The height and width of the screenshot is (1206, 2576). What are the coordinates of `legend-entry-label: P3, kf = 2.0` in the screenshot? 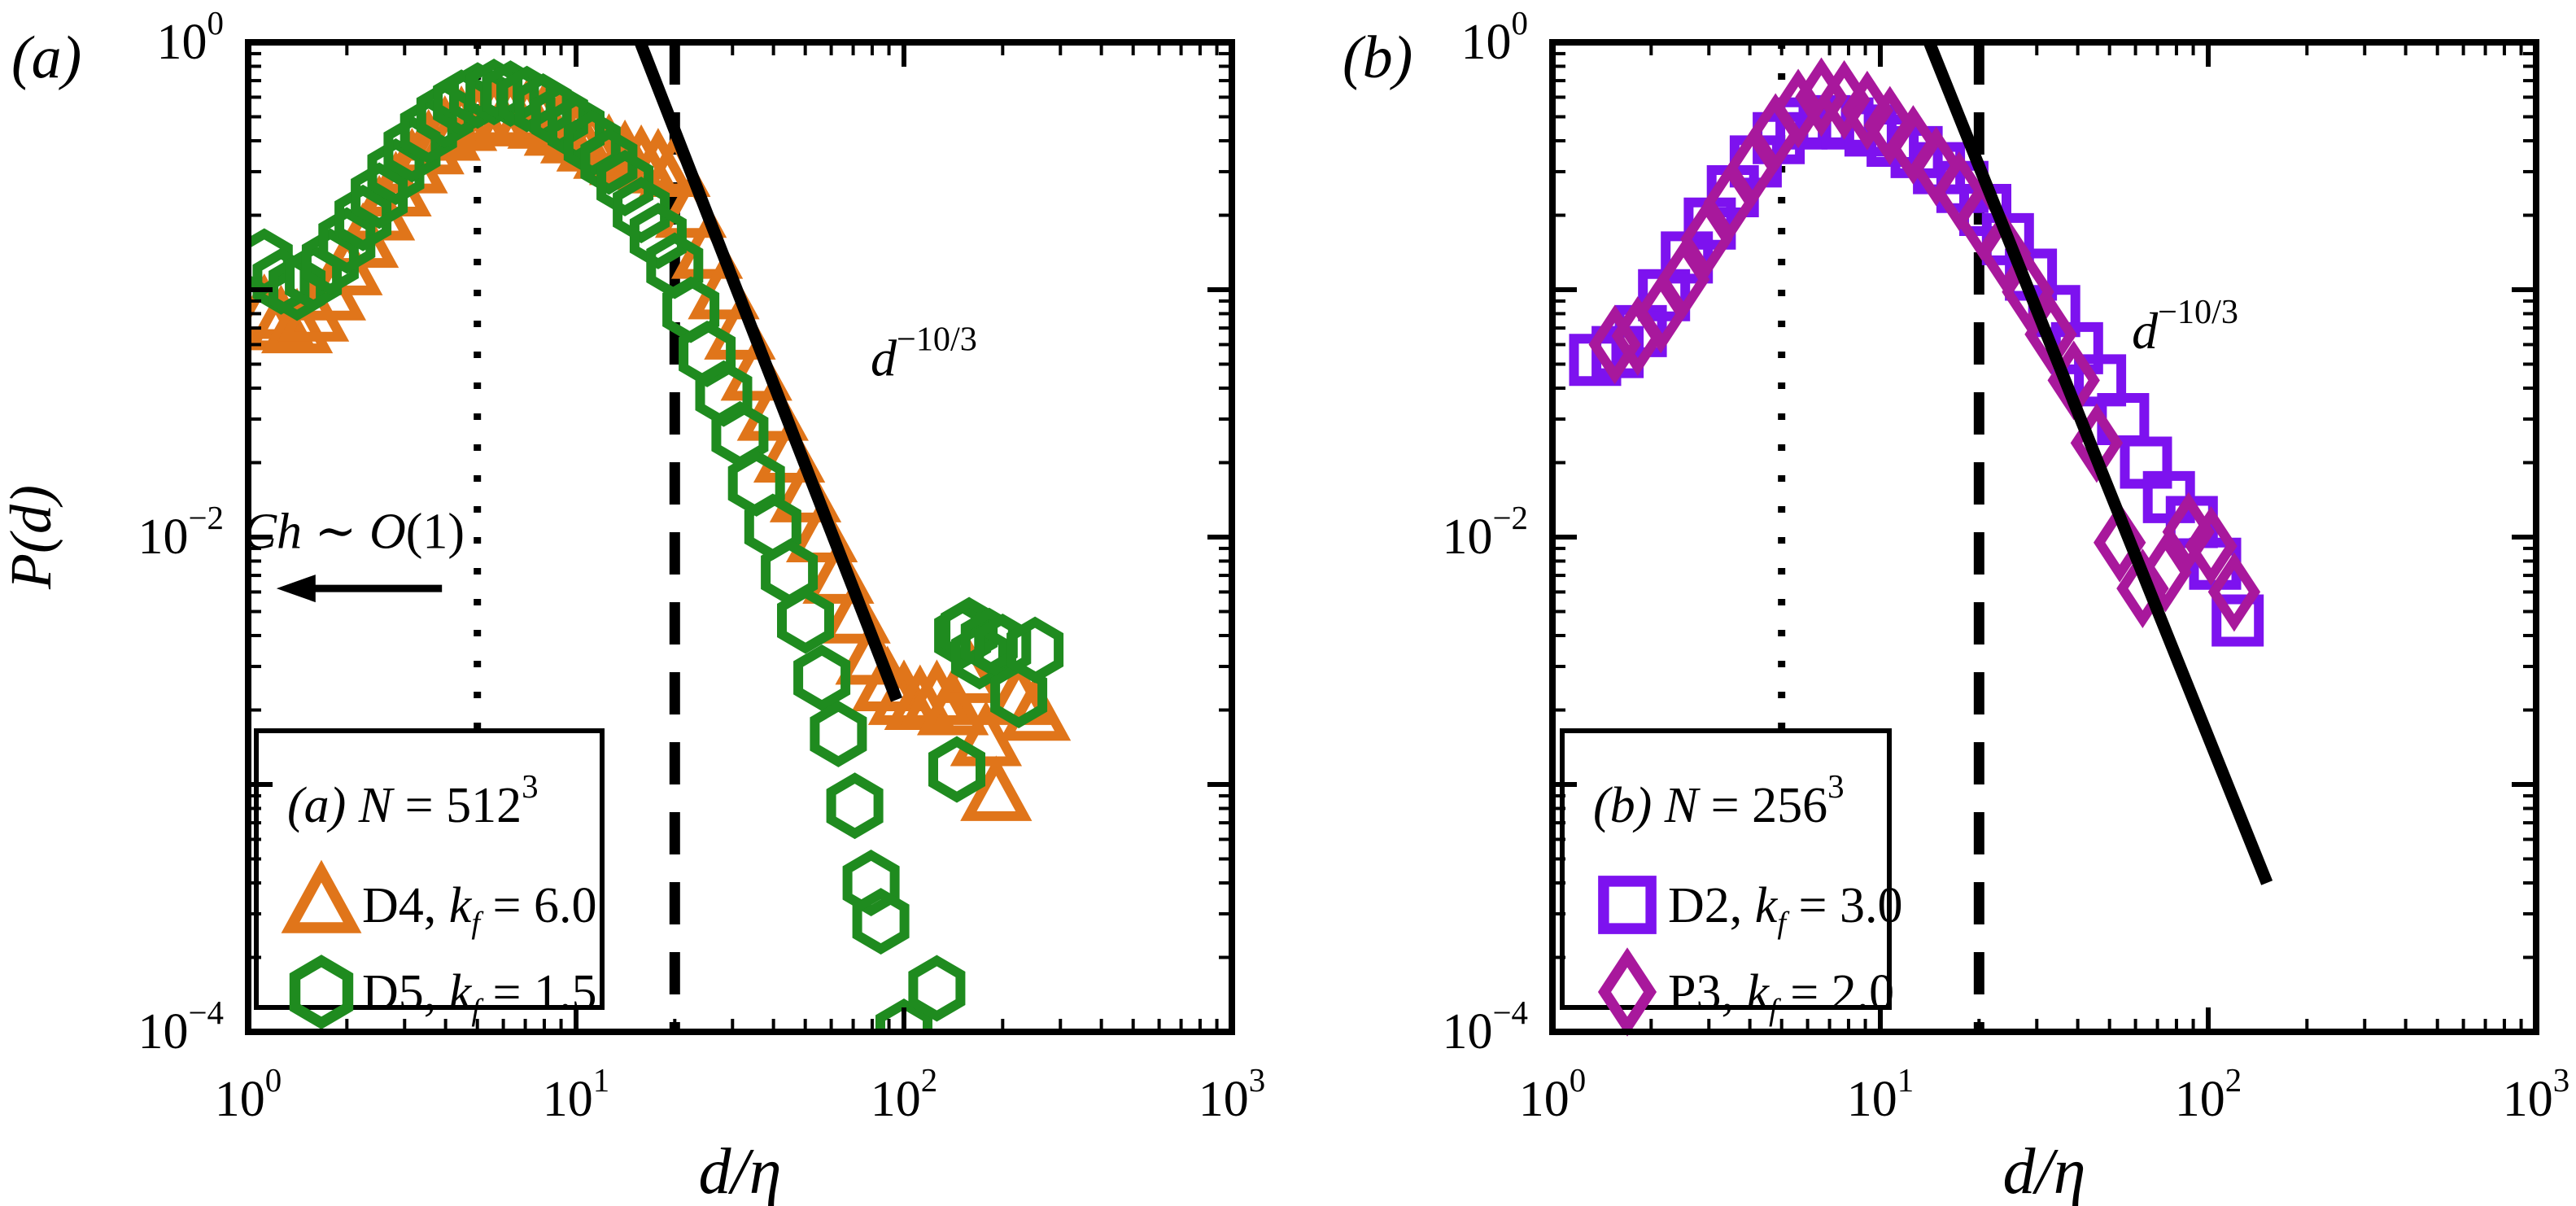 It's located at (1781, 996).